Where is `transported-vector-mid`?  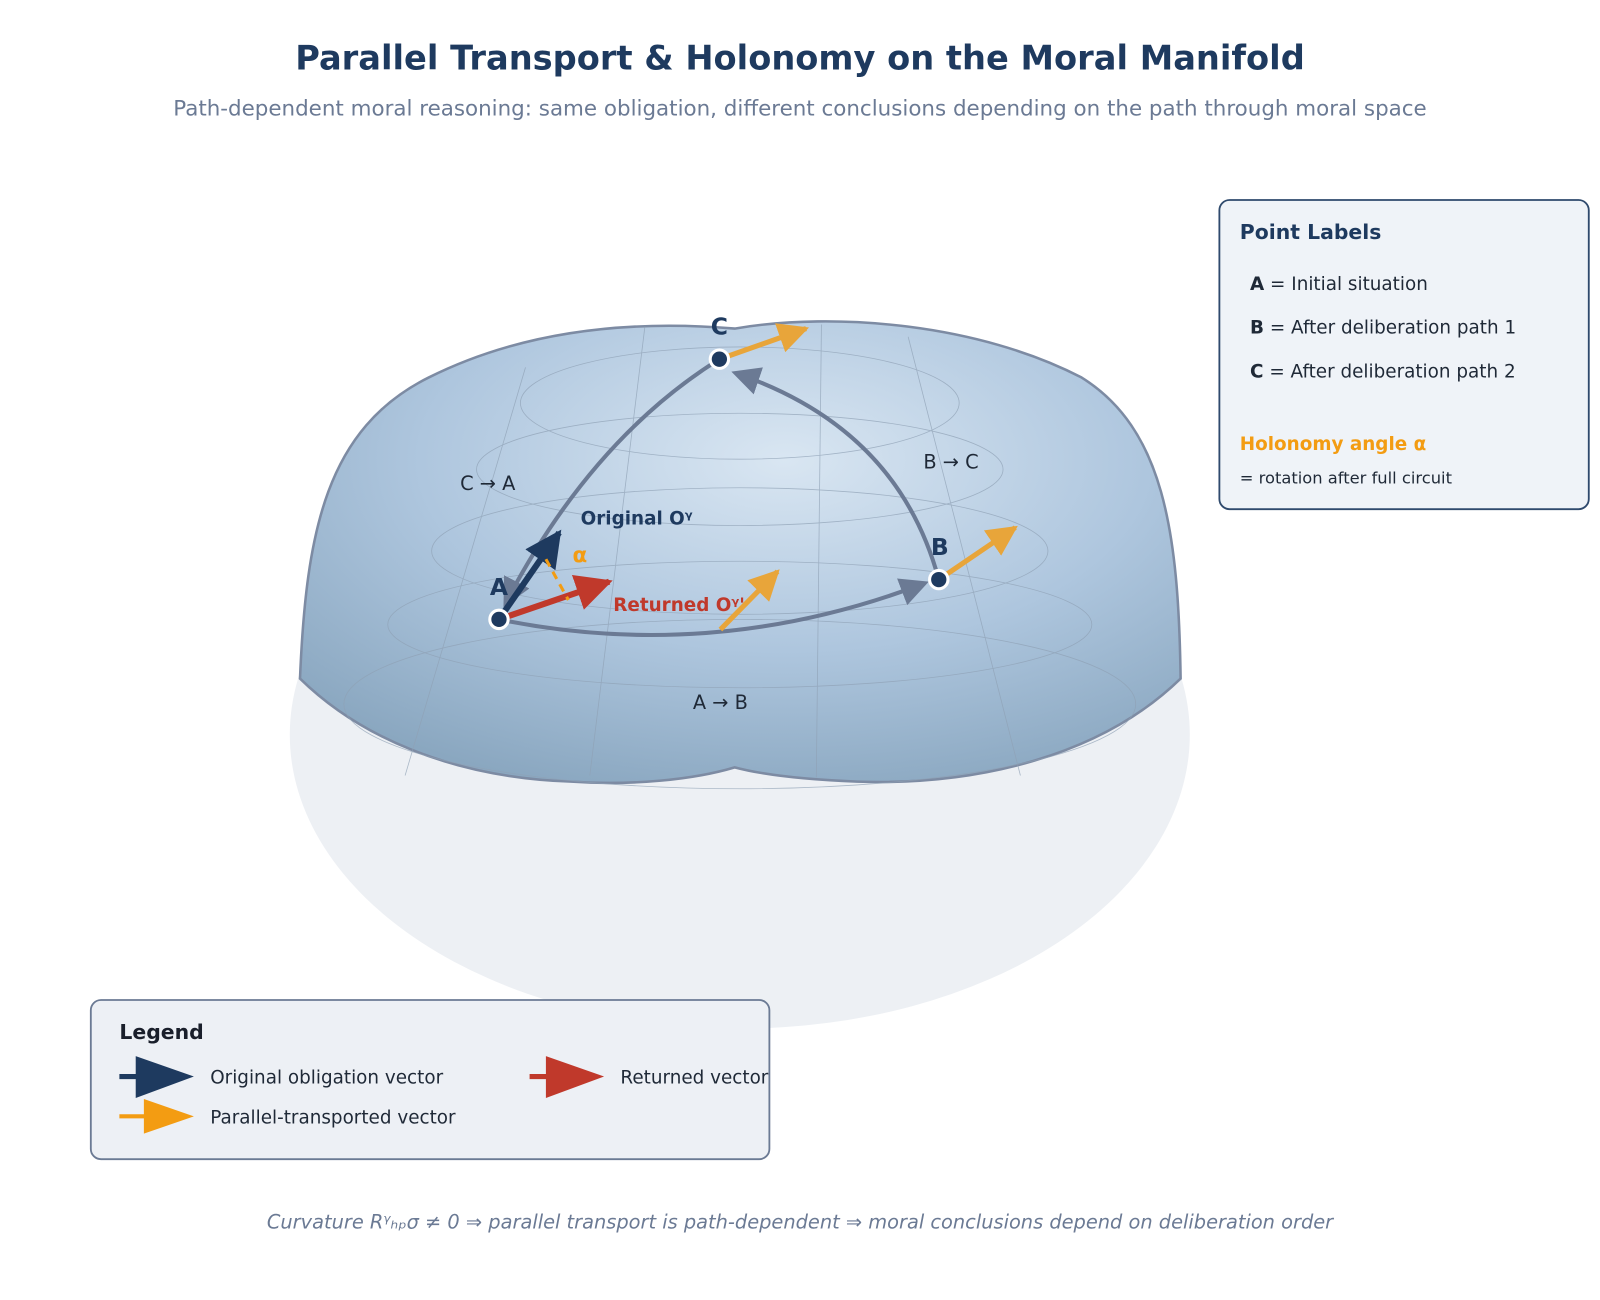 transported-vector-mid is located at coordinates (749, 600).